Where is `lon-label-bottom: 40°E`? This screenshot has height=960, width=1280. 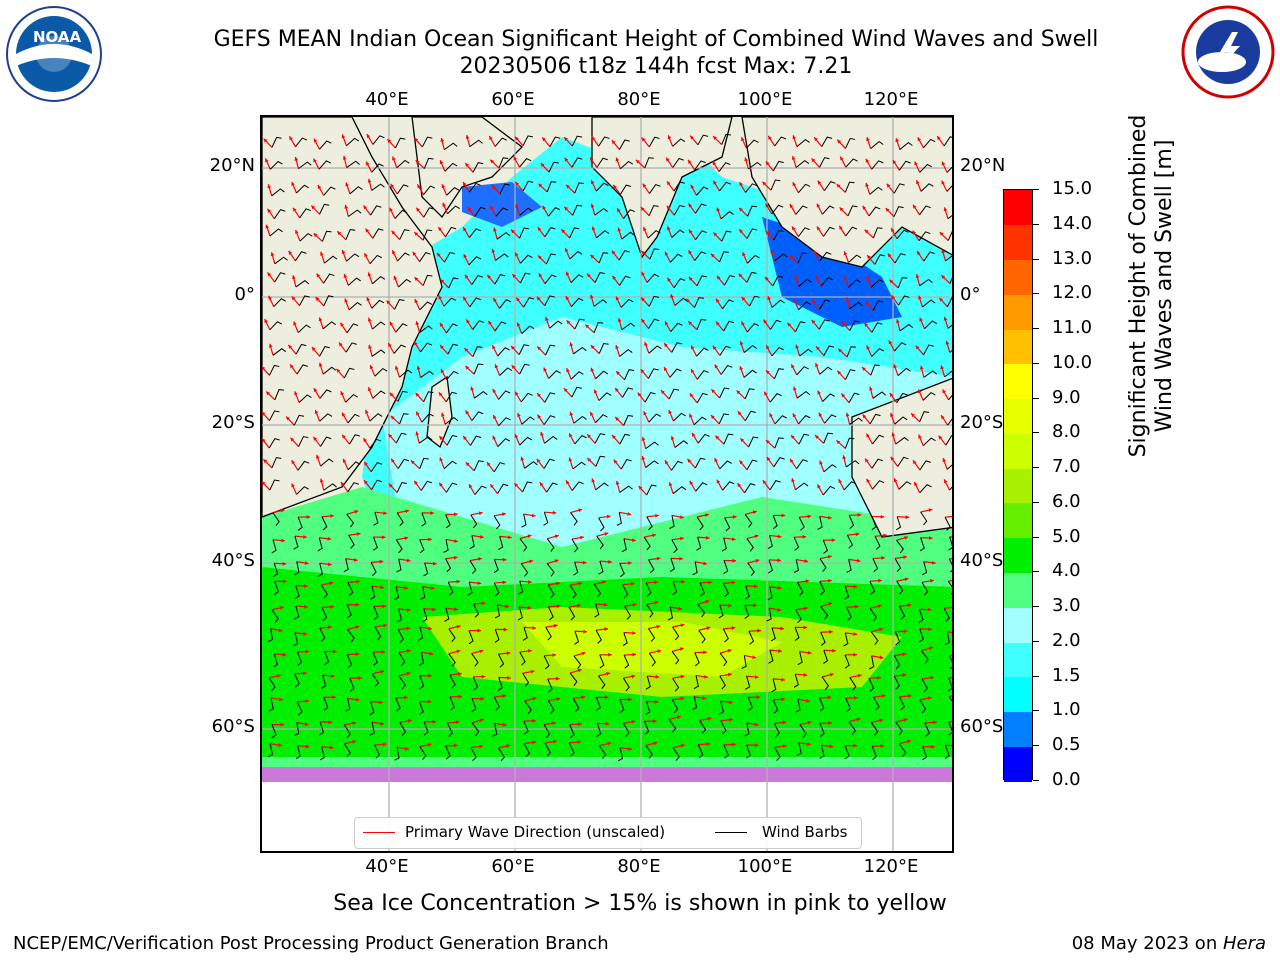
lon-label-bottom: 40°E is located at coordinates (387, 866).